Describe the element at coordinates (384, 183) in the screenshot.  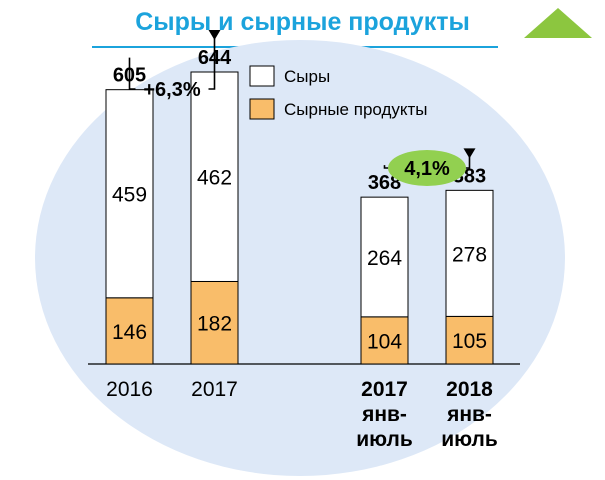
I see `total-label: 368` at that location.